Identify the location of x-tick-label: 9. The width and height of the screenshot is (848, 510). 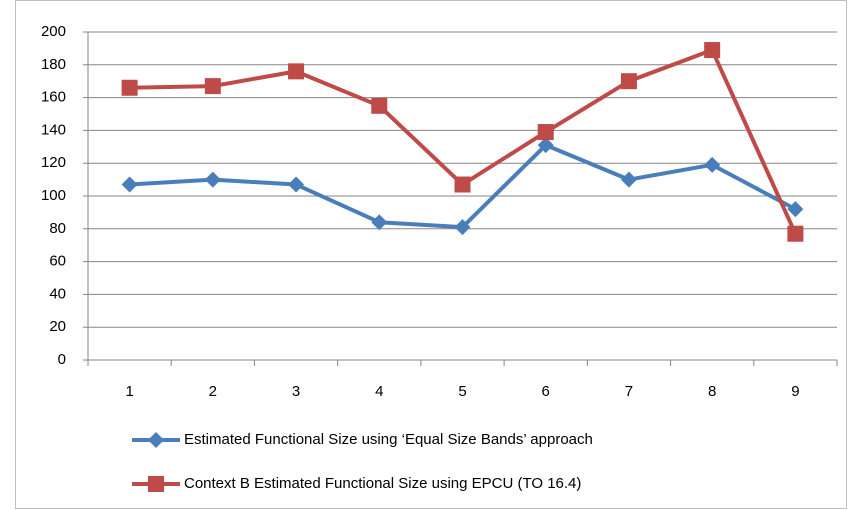
(795, 391).